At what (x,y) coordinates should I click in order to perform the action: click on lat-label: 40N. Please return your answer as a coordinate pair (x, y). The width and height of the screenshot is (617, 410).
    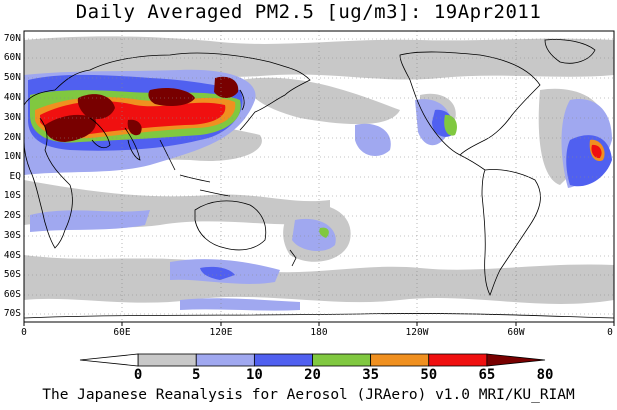
    Looking at the image, I should click on (12, 97).